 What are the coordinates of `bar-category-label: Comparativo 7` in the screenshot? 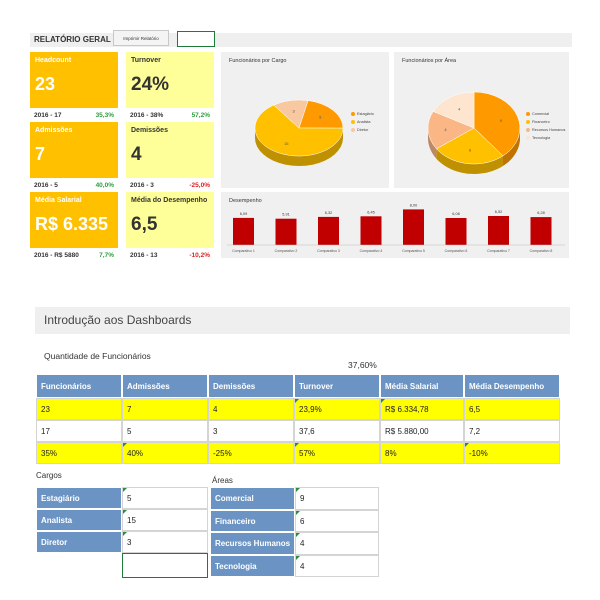 It's located at (498, 251).